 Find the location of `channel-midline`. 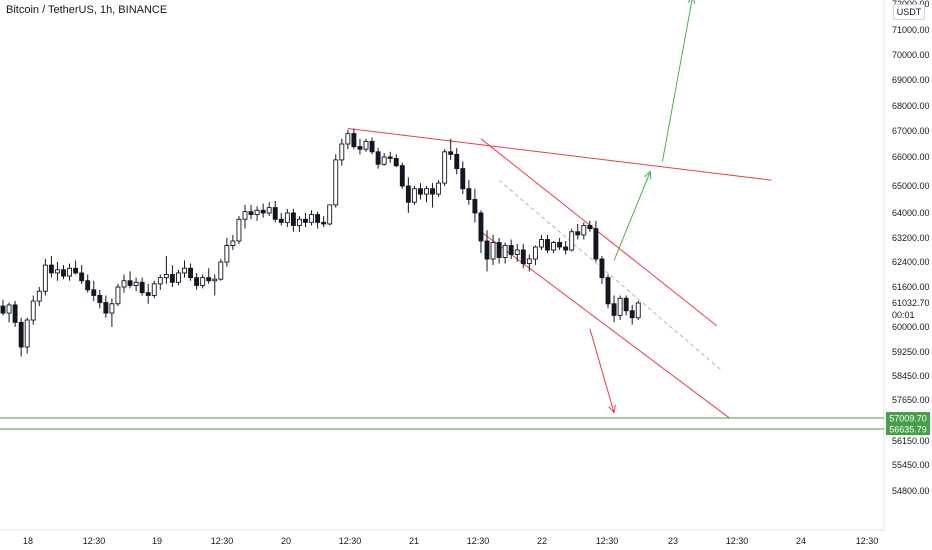

channel-midline is located at coordinates (611, 275).